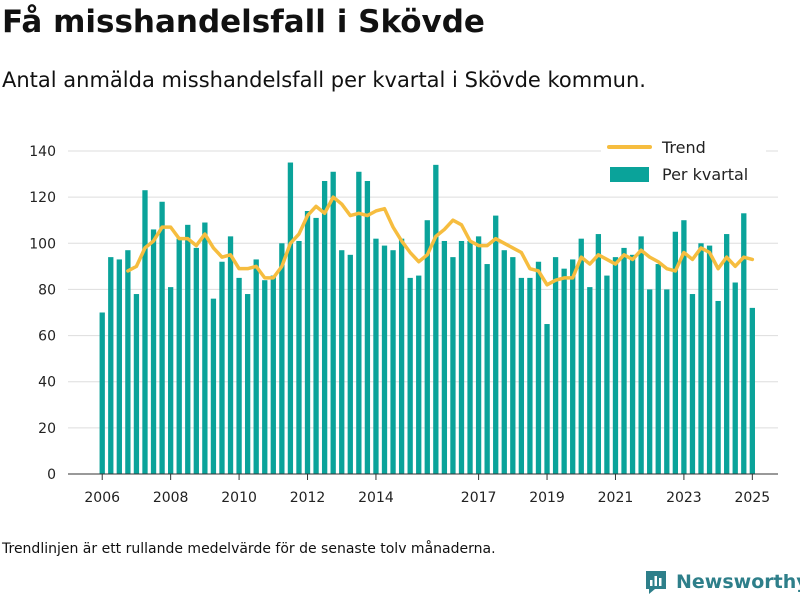  Describe the element at coordinates (705, 174) in the screenshot. I see `legend-bar-label: Per kvartal` at that location.